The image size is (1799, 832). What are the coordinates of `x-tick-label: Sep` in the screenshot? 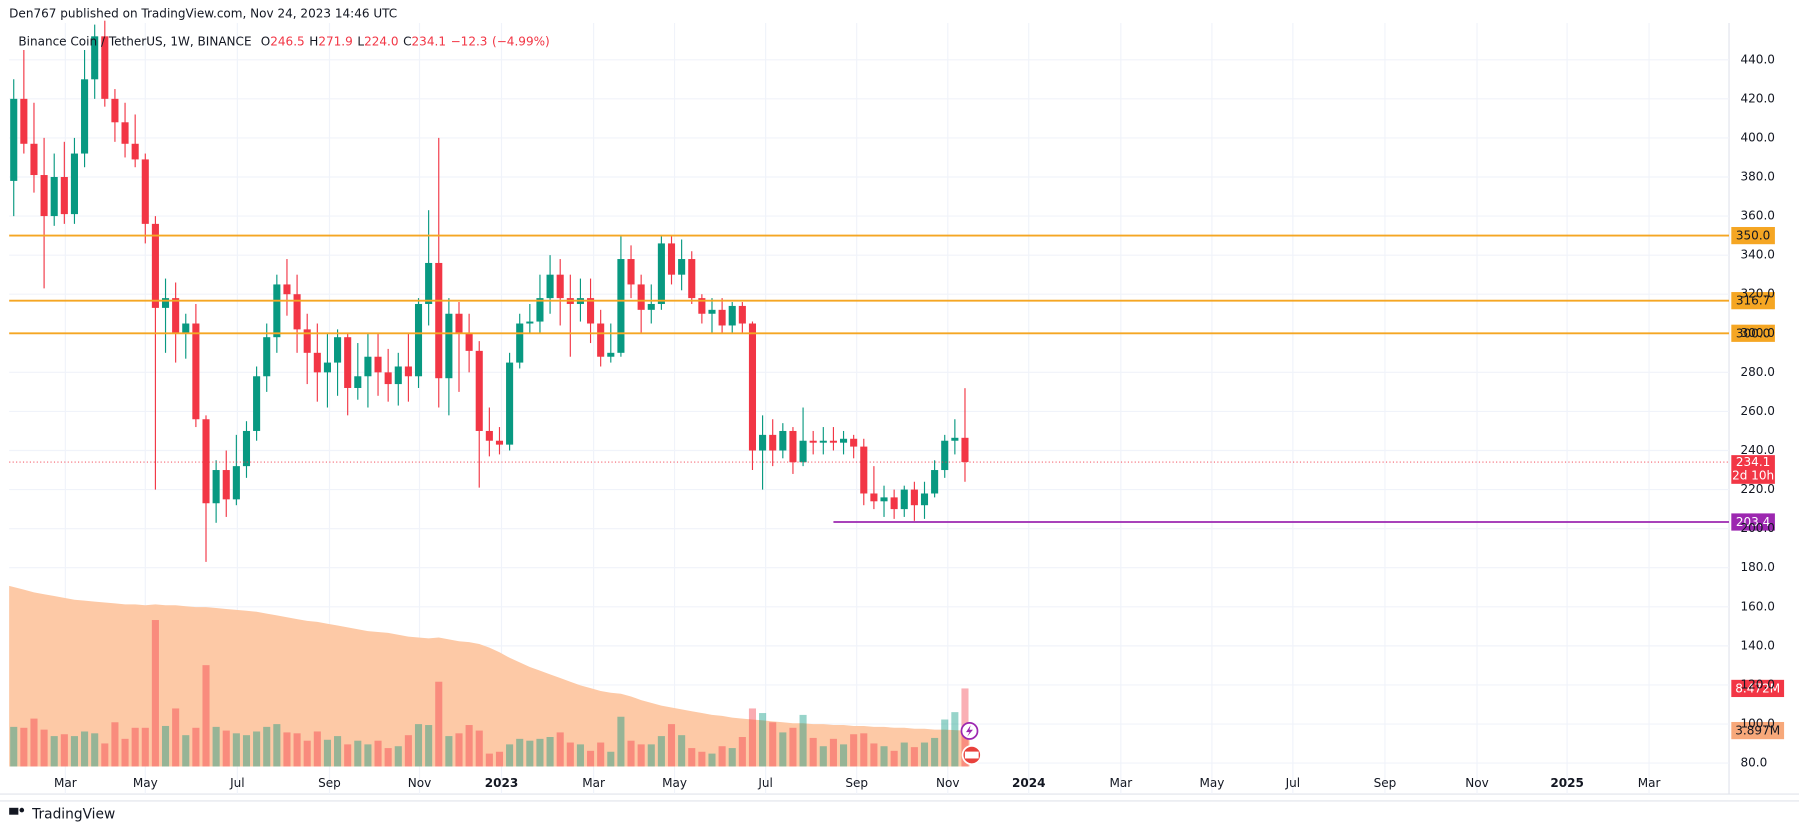 It's located at (856, 783).